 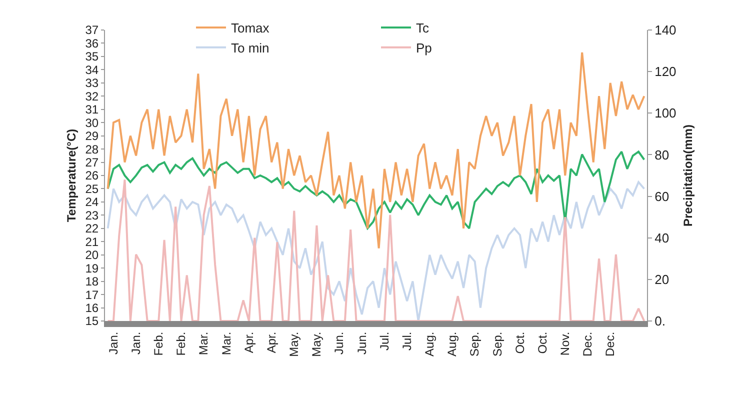 What do you see at coordinates (92, 202) in the screenshot?
I see `y-tick-label: 24` at bounding box center [92, 202].